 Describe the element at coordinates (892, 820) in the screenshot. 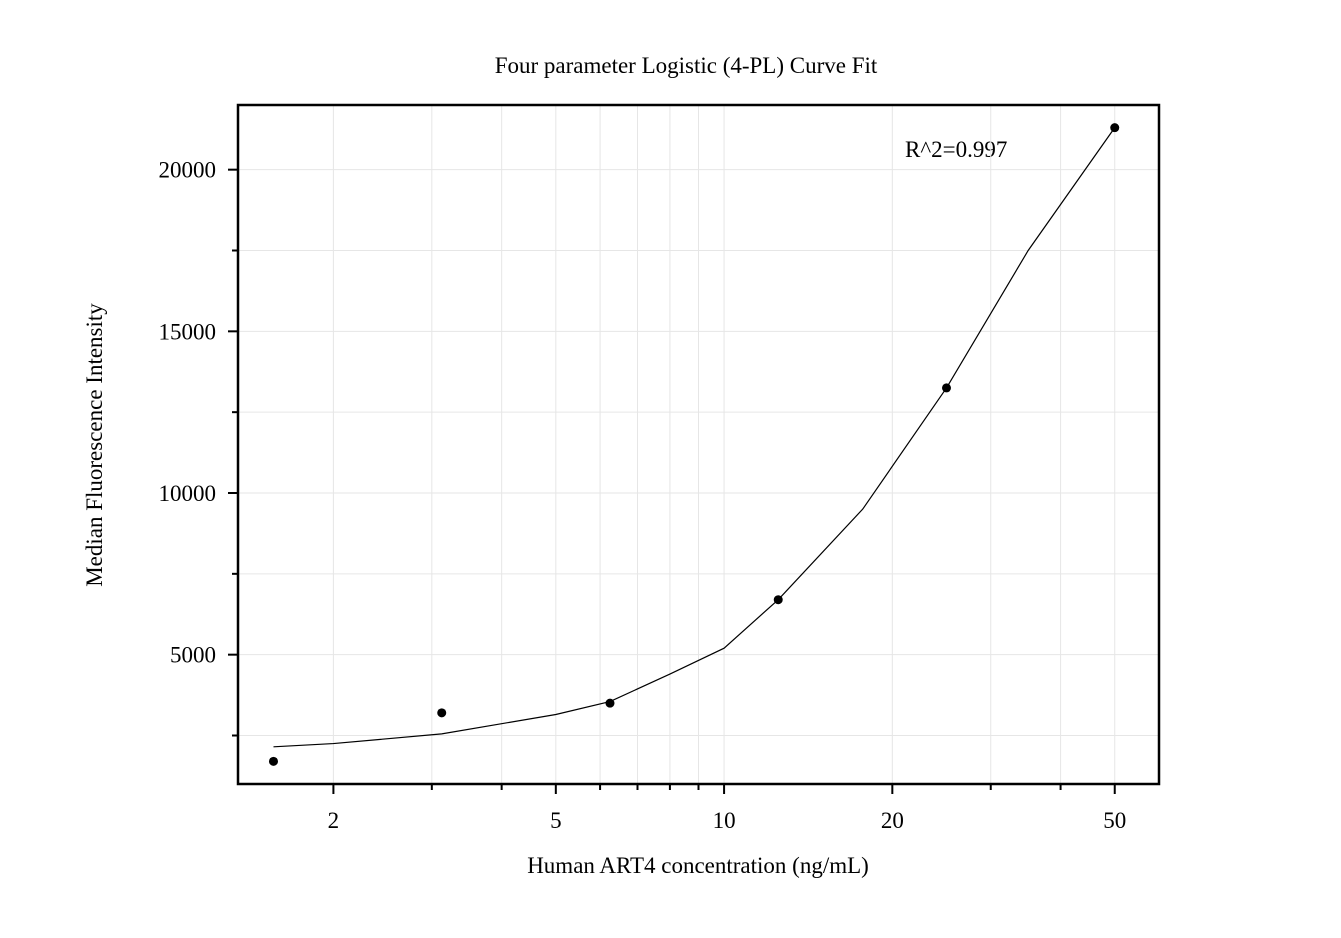

I see `x-tick-label: 20` at that location.